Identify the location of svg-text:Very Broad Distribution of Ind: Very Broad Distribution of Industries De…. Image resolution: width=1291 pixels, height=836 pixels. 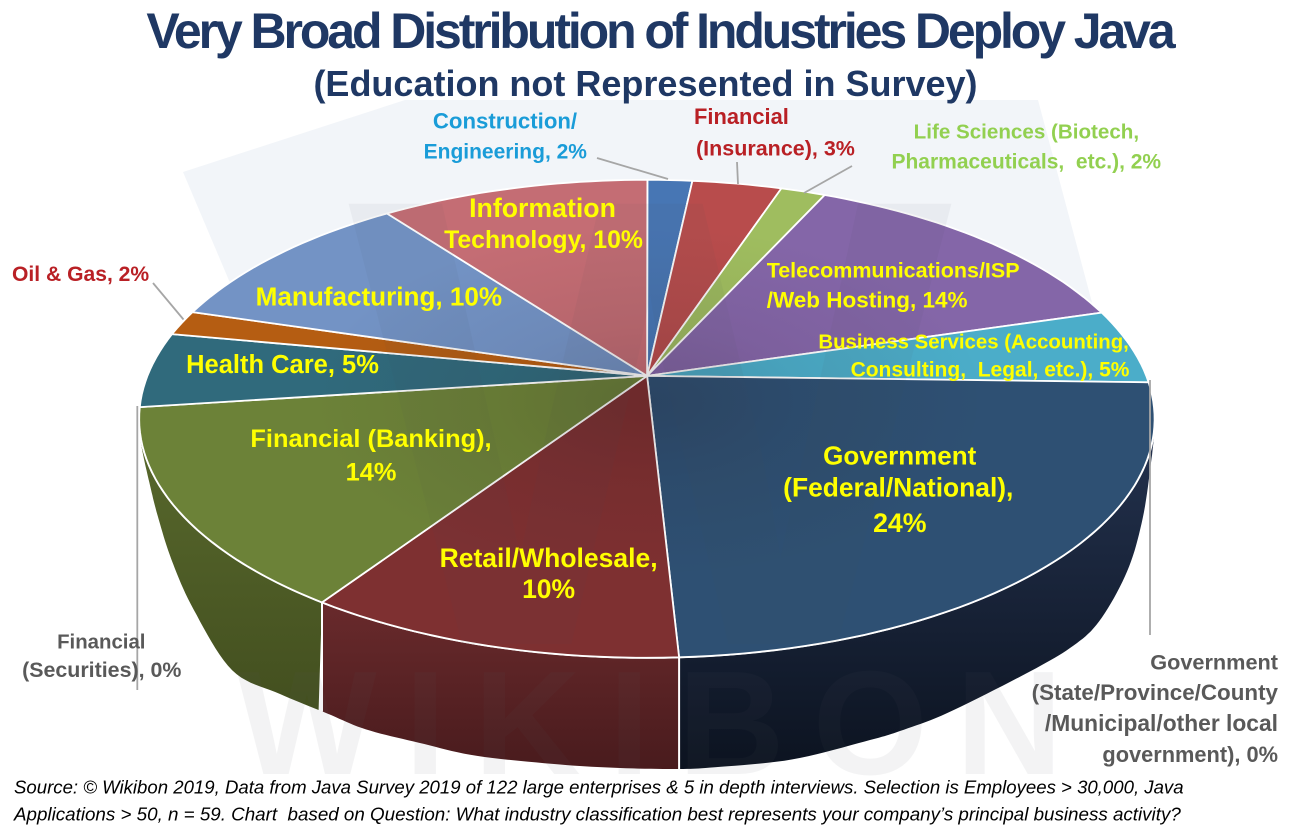
(661, 31).